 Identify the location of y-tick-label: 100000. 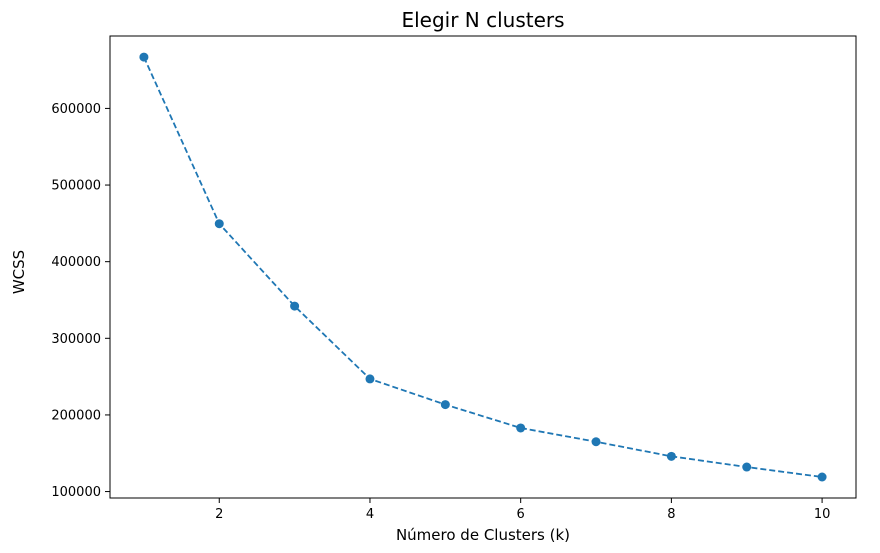
(76, 492).